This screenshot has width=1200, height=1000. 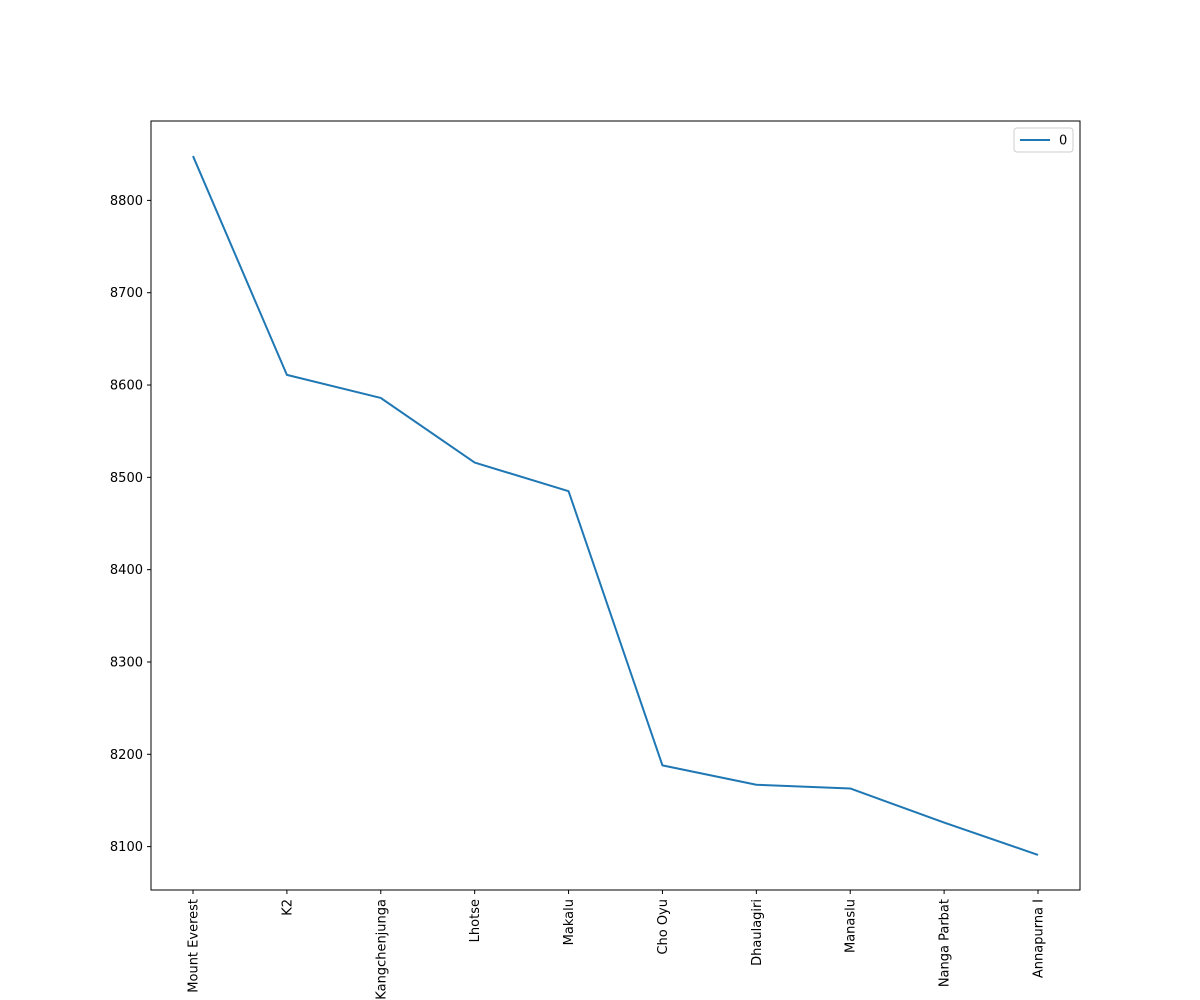 What do you see at coordinates (126, 293) in the screenshot?
I see `y-tick-label: 8700` at bounding box center [126, 293].